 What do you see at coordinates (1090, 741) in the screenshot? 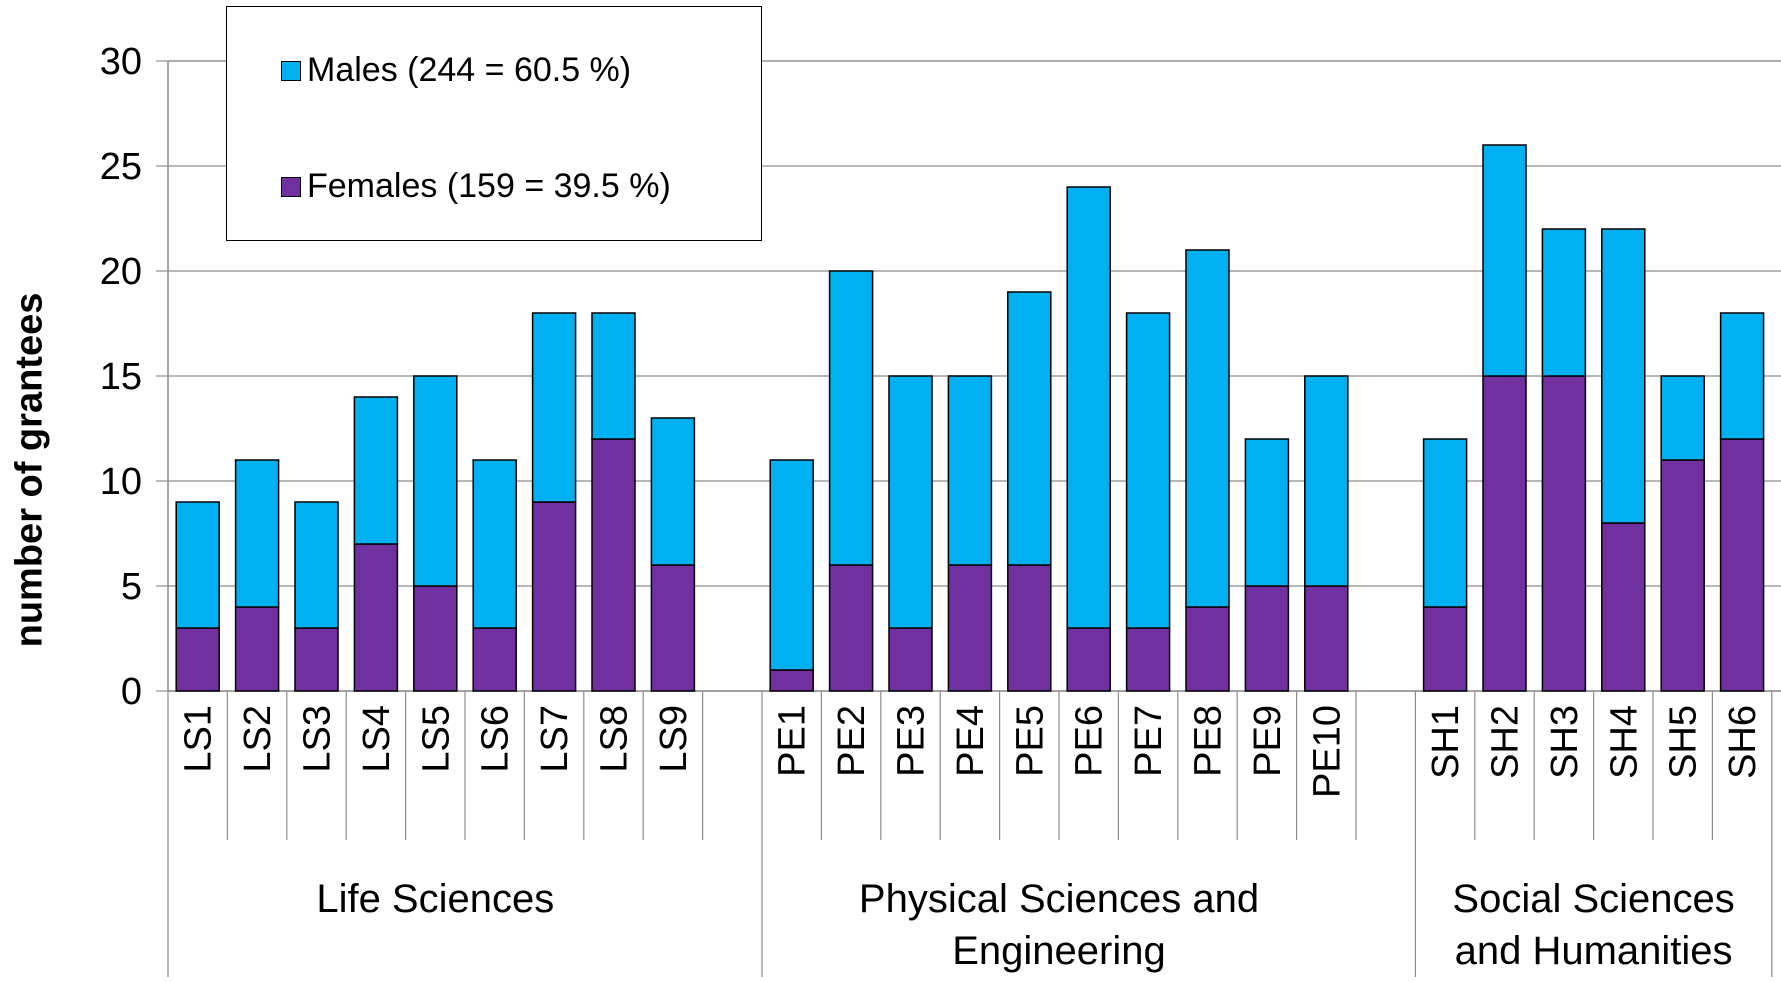
I see `x-tick-label-pe6: PE6` at bounding box center [1090, 741].